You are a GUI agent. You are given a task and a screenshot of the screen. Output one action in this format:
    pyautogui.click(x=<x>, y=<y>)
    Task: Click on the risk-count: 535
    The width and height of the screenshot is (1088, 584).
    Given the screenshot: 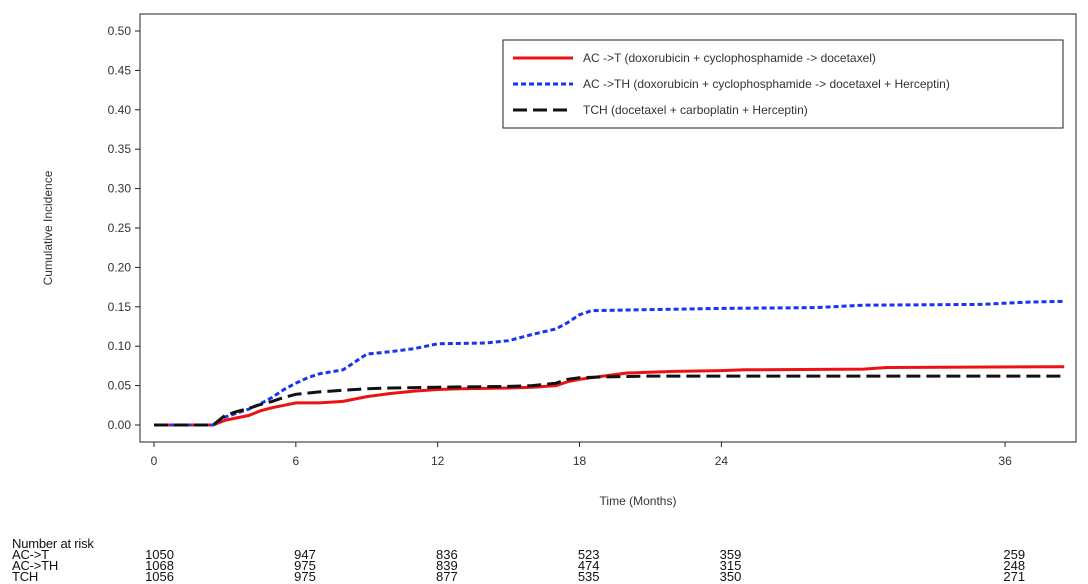 What is the action you would take?
    pyautogui.click(x=588, y=576)
    